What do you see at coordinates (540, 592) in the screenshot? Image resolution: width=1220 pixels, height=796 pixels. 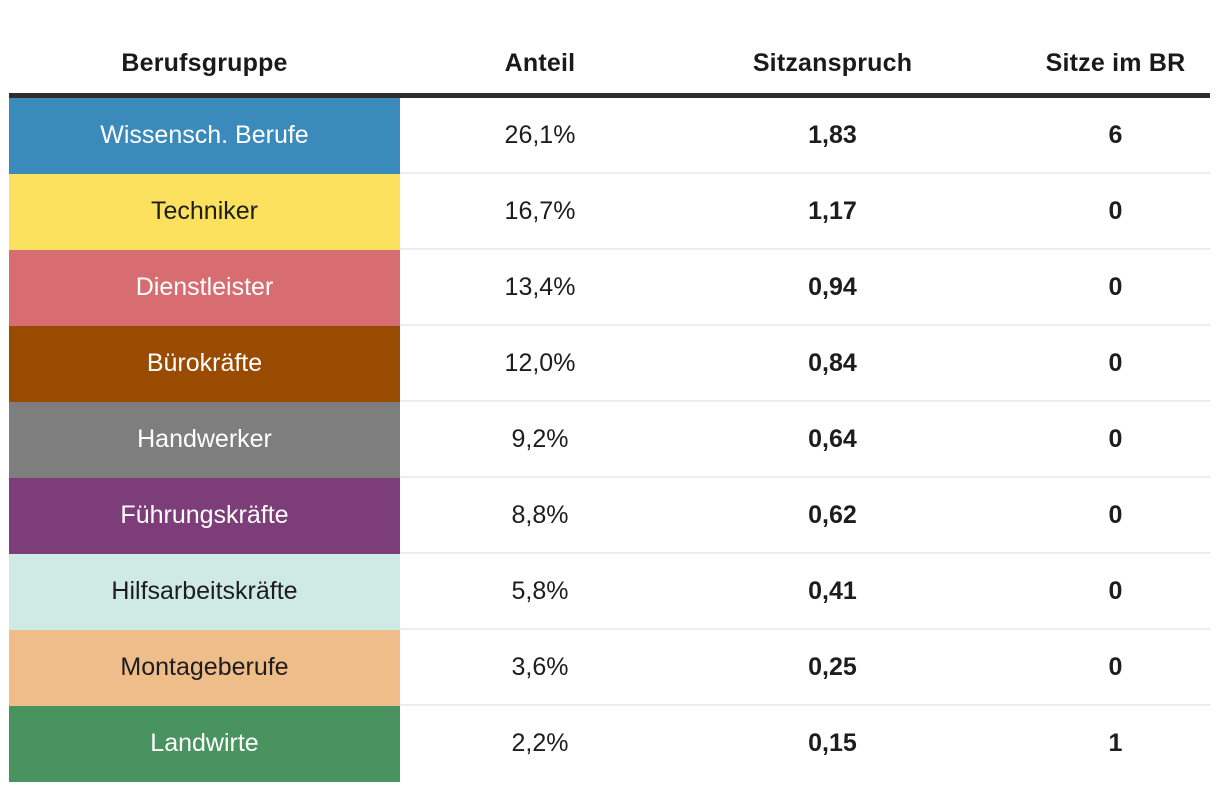 I see `anteil-cell: 5,8%` at bounding box center [540, 592].